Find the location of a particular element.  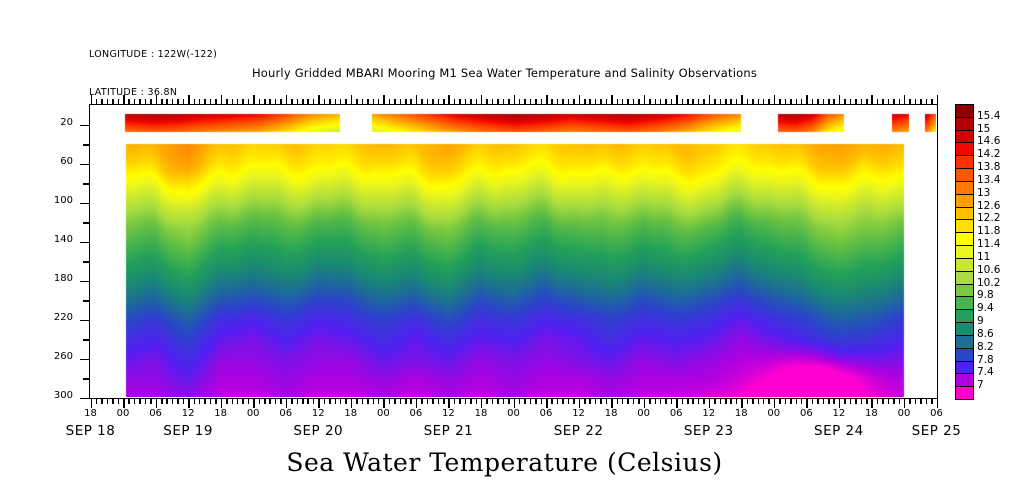

depth-tick-label: 180 is located at coordinates (63, 279).